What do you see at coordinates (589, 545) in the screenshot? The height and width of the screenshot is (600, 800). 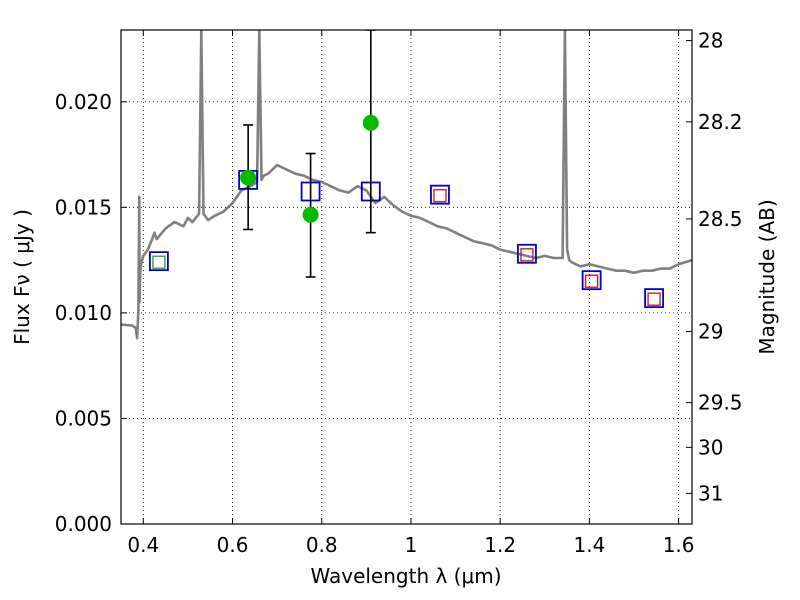 I see `x-tick-label: 1.4` at bounding box center [589, 545].